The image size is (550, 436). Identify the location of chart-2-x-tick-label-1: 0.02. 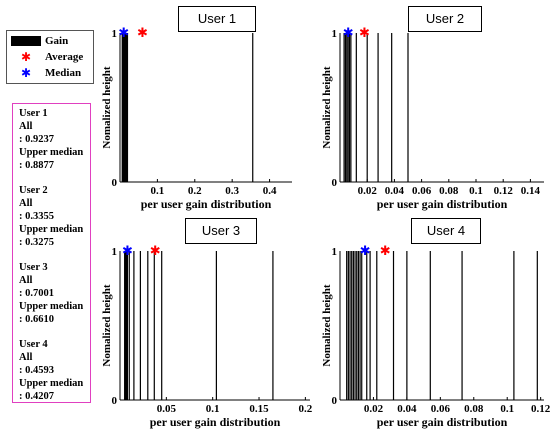
(368, 191).